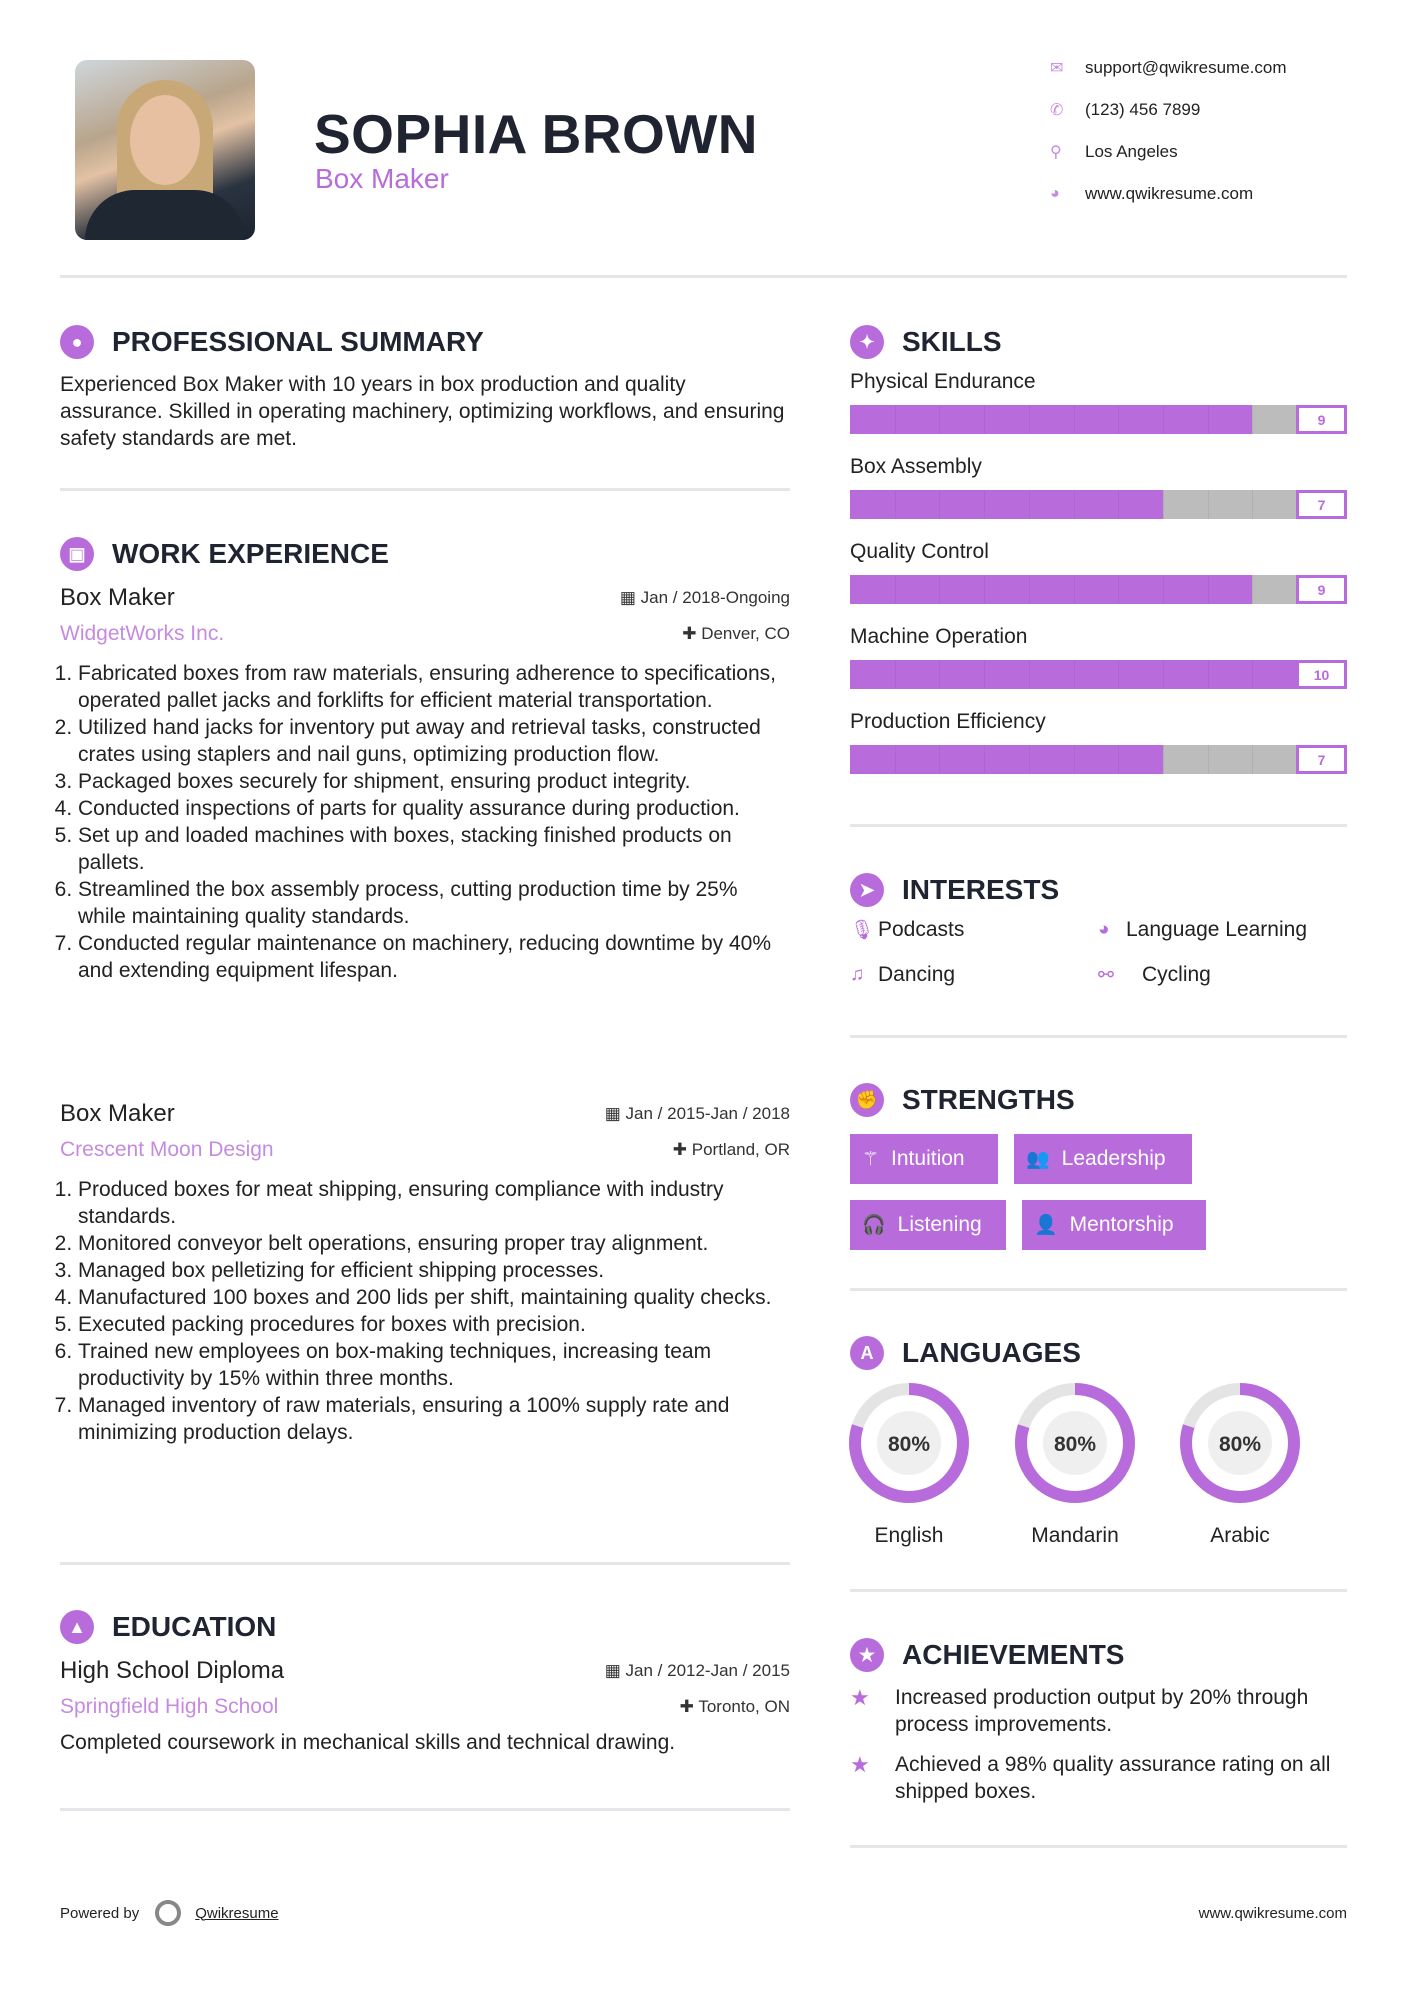  I want to click on strength-badge: 👥 Leadership, so click(1103, 1159).